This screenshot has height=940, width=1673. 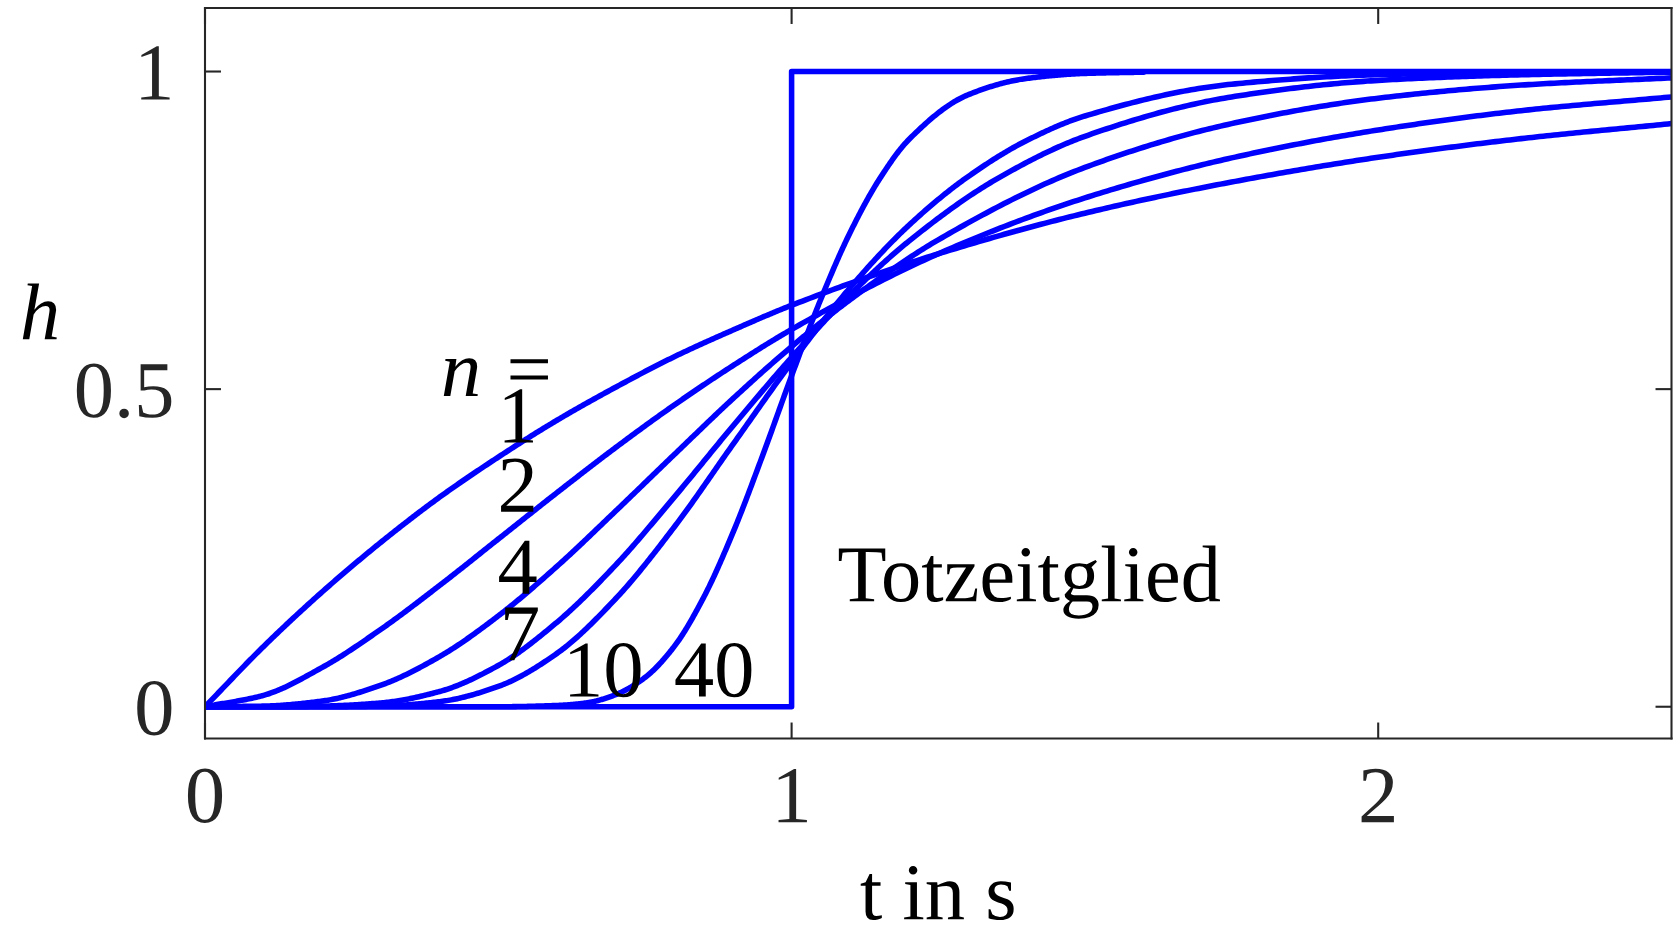 I want to click on annotation: 10, so click(x=605, y=670).